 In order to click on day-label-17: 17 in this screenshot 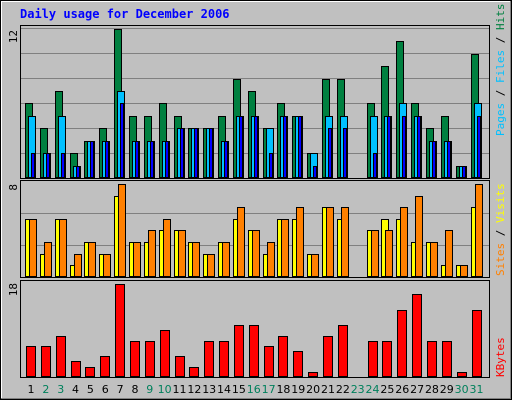, I will do `click(269, 389)`.